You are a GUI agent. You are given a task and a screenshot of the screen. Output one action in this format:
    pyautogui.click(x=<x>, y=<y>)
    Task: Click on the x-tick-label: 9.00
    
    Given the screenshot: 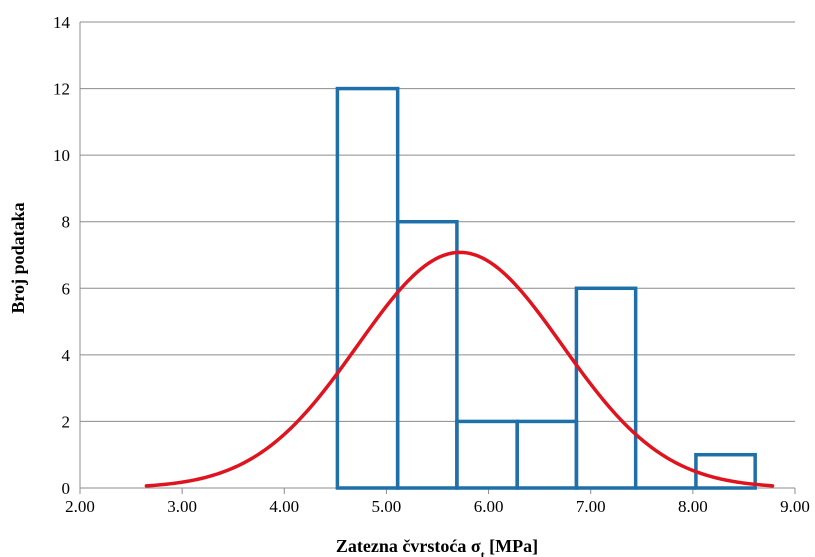 What is the action you would take?
    pyautogui.click(x=795, y=506)
    